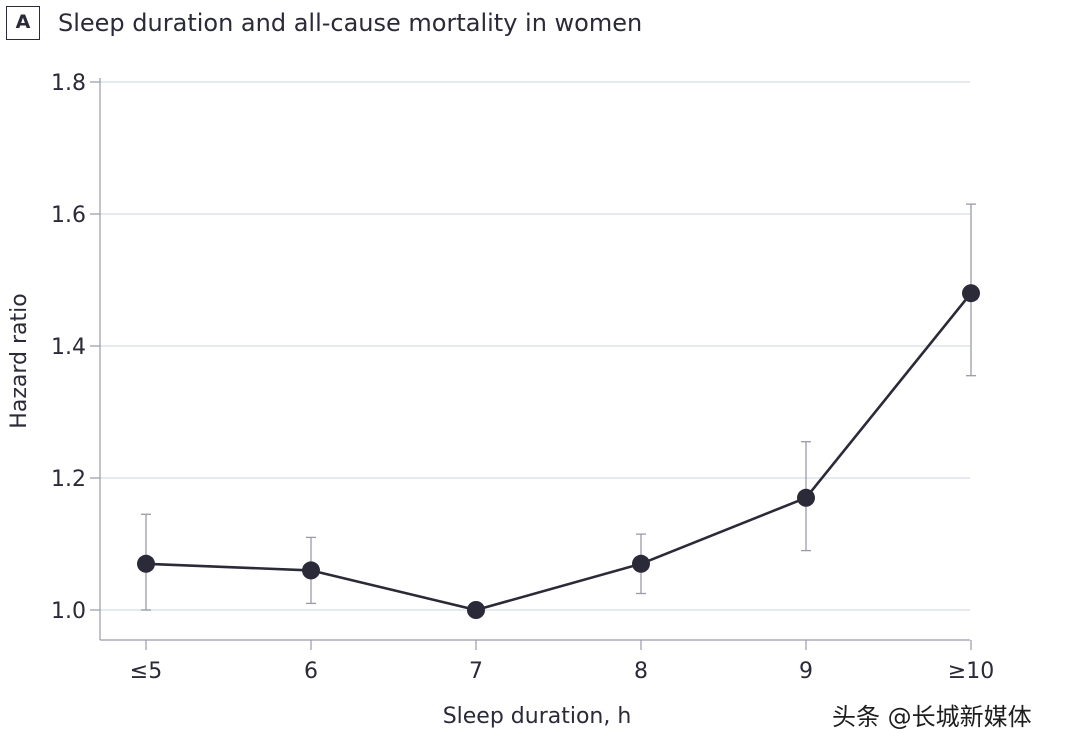  Describe the element at coordinates (311, 671) in the screenshot. I see `x-tick-label: 6` at that location.